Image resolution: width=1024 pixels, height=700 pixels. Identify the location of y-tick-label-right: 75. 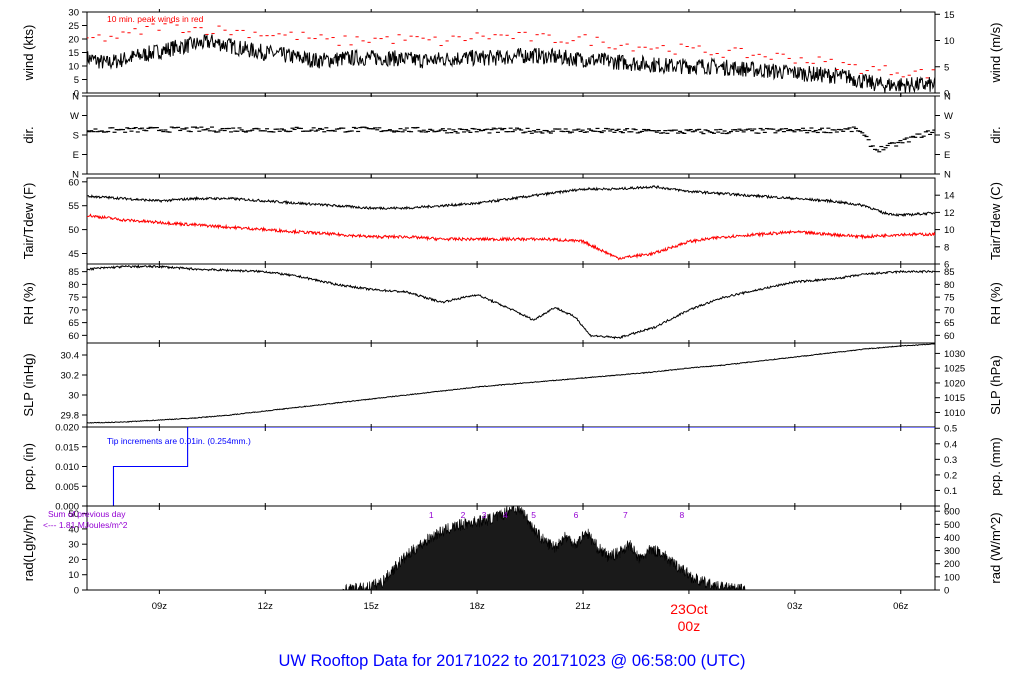
(949, 298).